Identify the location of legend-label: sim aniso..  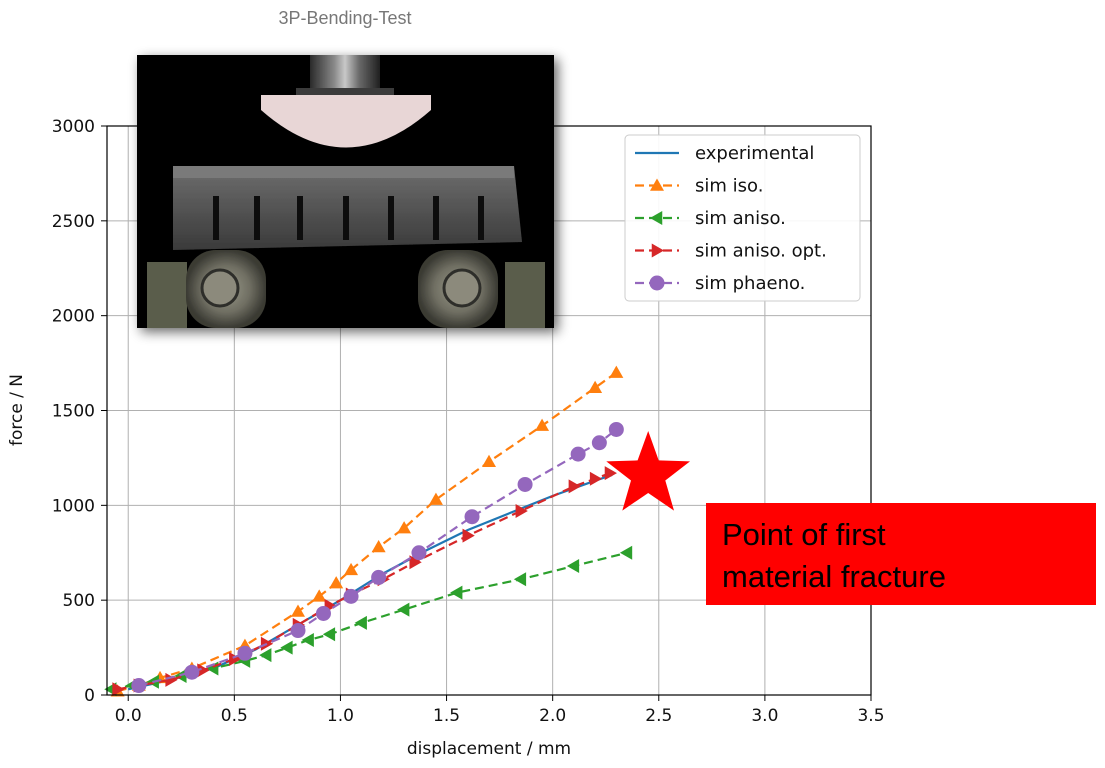
(740, 218).